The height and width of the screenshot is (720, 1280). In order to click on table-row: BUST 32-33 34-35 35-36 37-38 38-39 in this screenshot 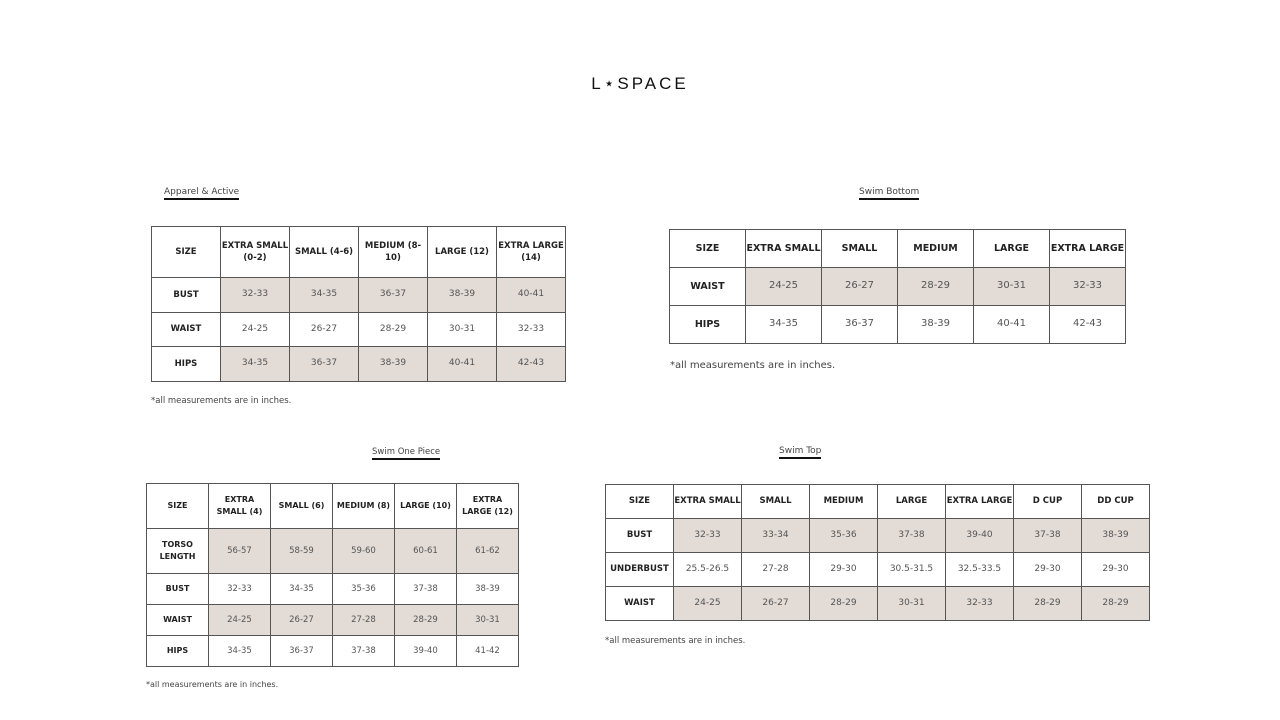, I will do `click(332, 589)`.